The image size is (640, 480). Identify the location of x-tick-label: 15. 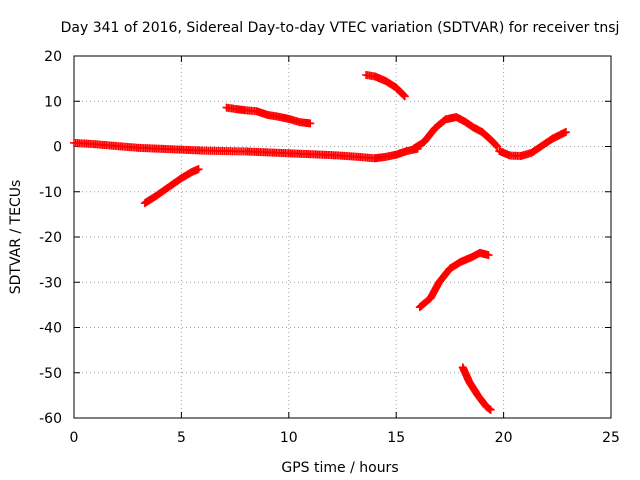
(396, 438).